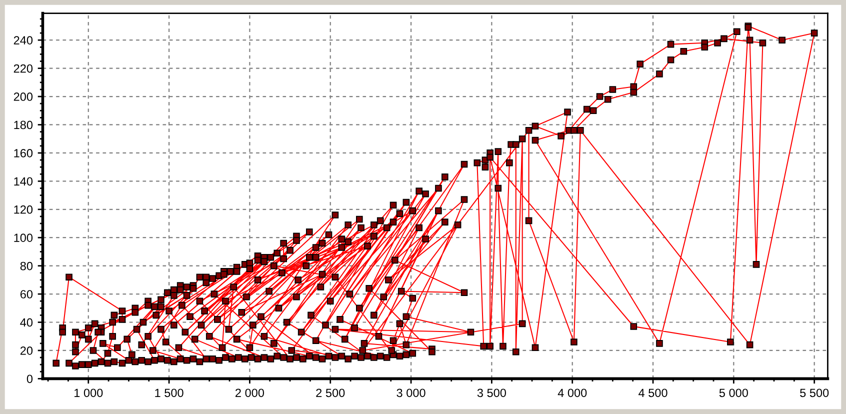 This screenshot has height=414, width=846. I want to click on x-tick-label: 5 000, so click(733, 393).